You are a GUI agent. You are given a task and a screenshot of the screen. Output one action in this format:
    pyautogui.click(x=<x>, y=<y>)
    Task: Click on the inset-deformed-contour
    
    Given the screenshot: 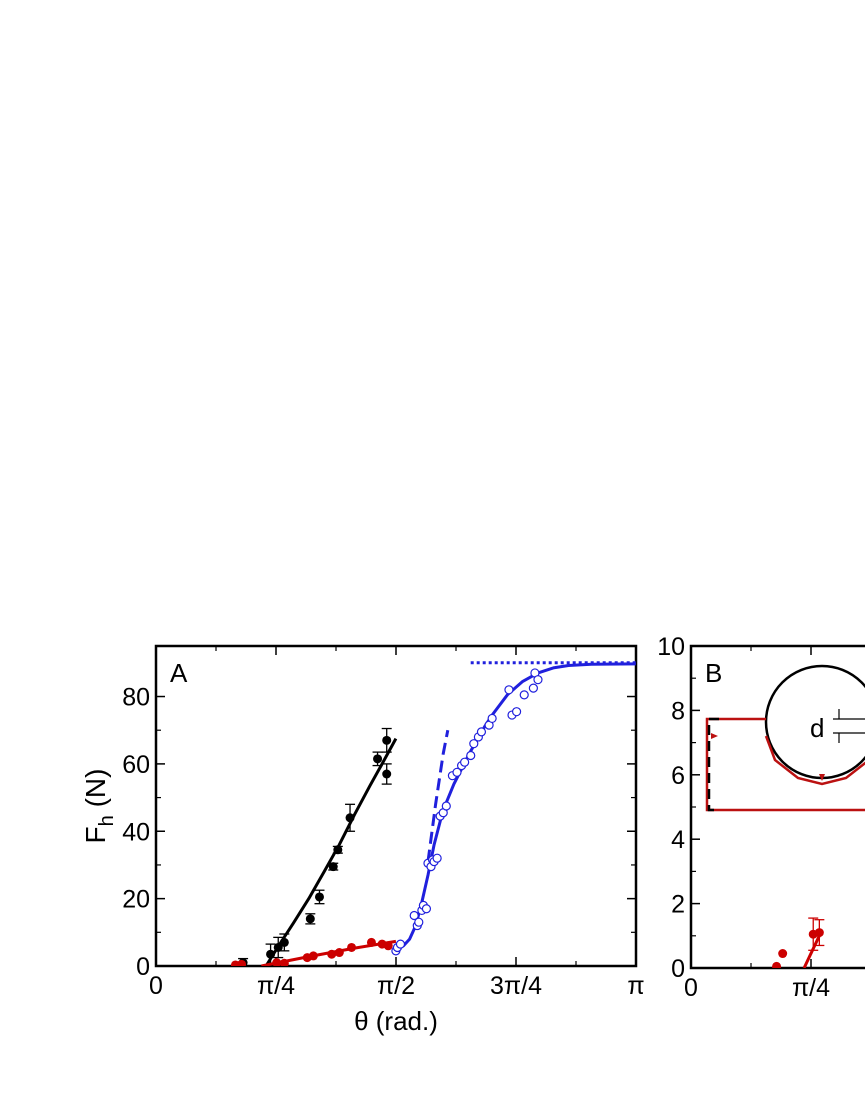 What is the action you would take?
    pyautogui.click(x=814, y=760)
    